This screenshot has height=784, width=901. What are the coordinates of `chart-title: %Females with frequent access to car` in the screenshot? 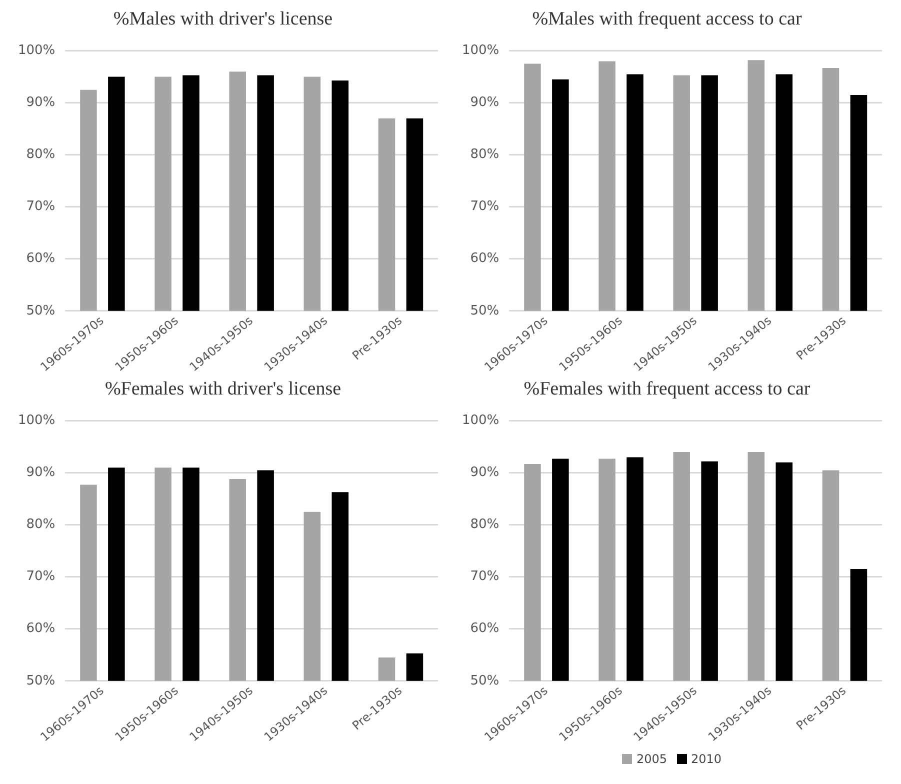 It's located at (667, 389).